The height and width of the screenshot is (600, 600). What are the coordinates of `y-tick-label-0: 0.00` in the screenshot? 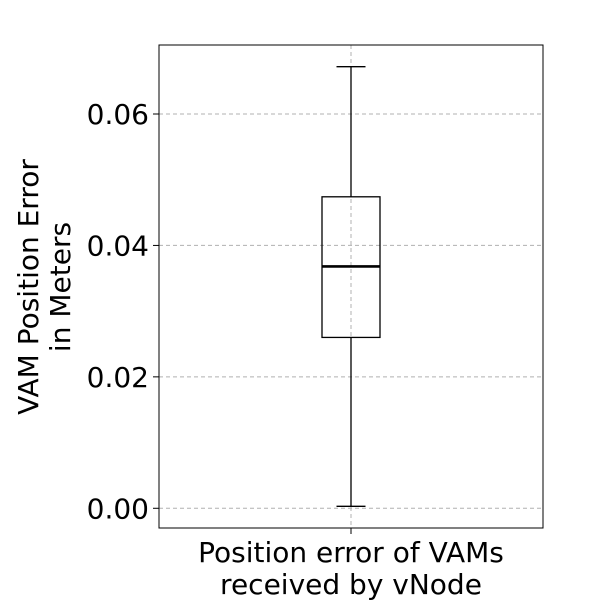 It's located at (118, 508).